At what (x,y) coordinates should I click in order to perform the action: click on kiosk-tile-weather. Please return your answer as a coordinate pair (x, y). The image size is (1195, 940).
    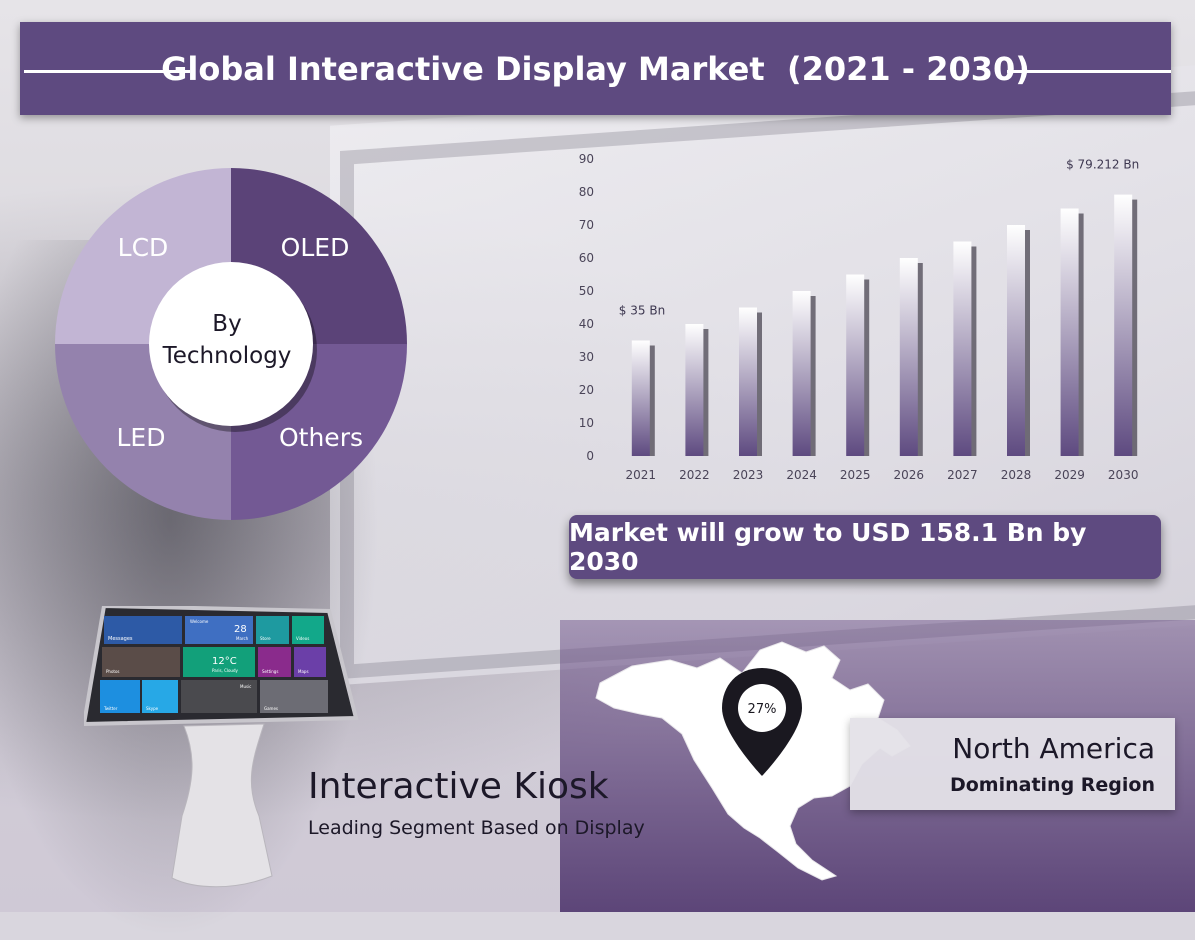
    Looking at the image, I should click on (219, 662).